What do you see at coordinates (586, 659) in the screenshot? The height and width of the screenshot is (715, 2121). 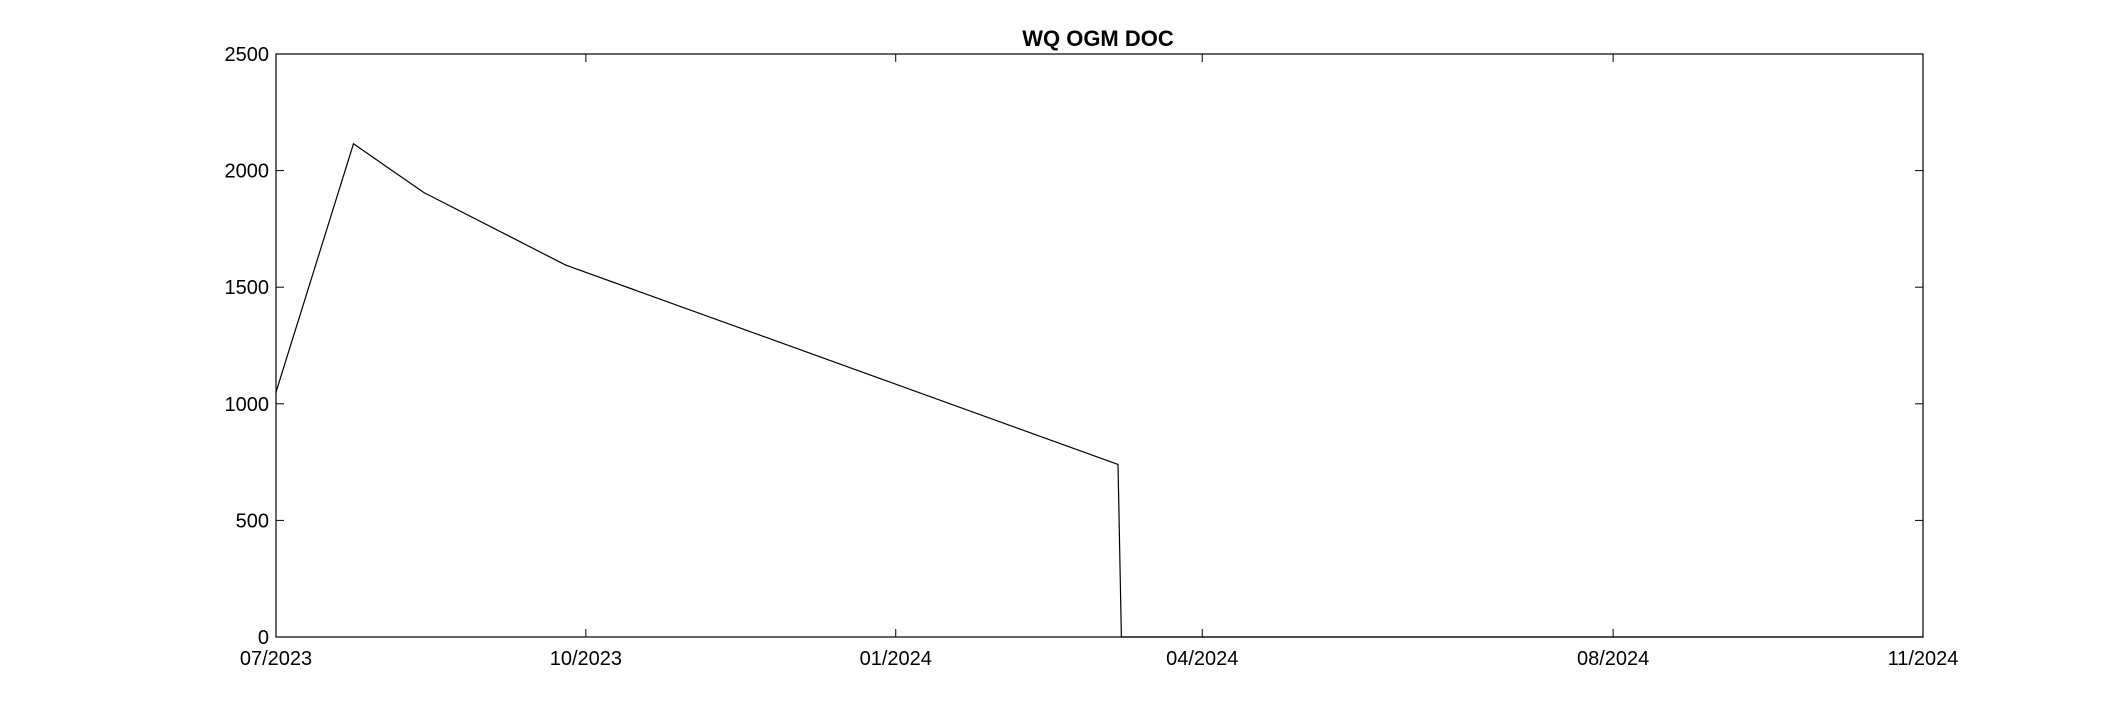 I see `x-tick-label: 10/2023` at bounding box center [586, 659].